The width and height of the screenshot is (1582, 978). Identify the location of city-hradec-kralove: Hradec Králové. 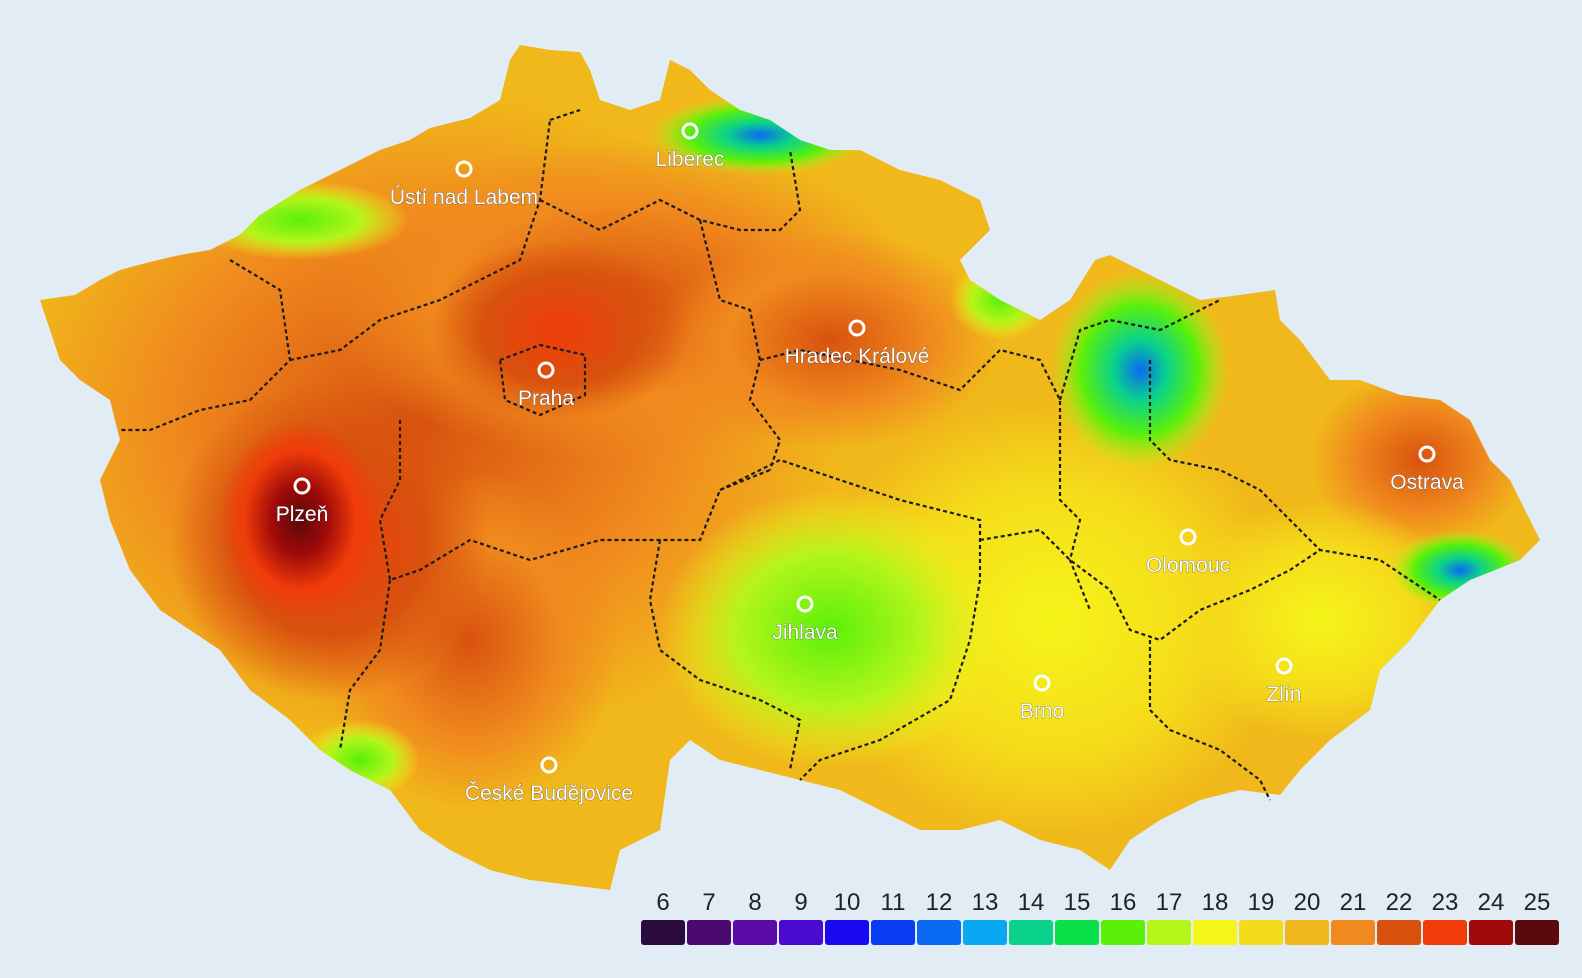
(857, 343).